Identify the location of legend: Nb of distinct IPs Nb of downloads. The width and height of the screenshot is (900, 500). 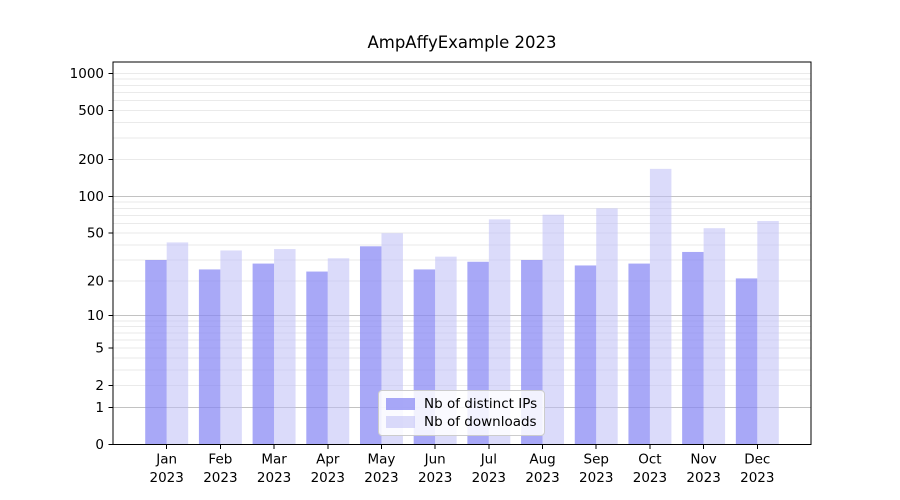
(461, 413).